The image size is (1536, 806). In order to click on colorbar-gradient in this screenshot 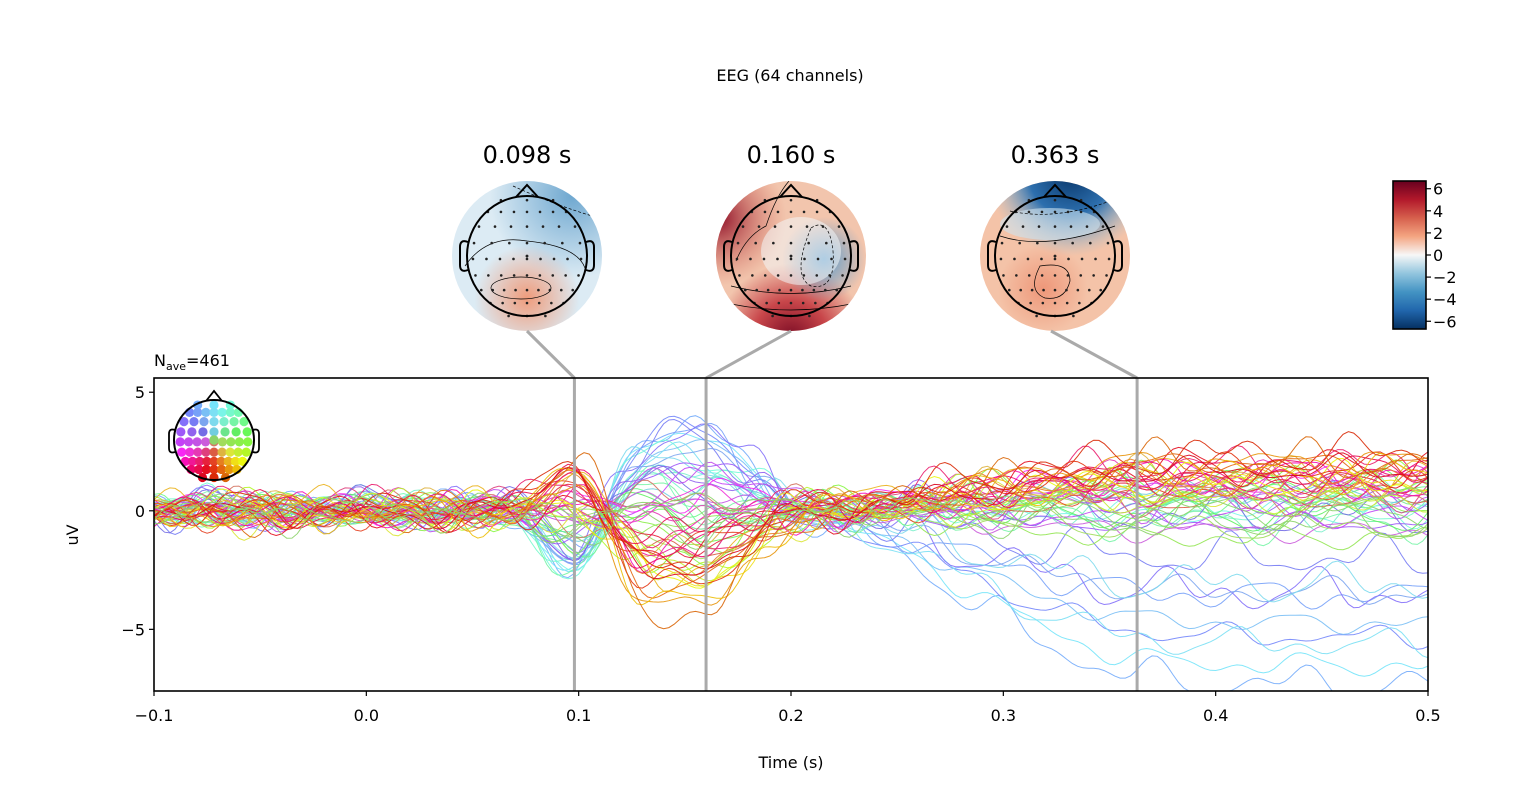, I will do `click(1409, 255)`.